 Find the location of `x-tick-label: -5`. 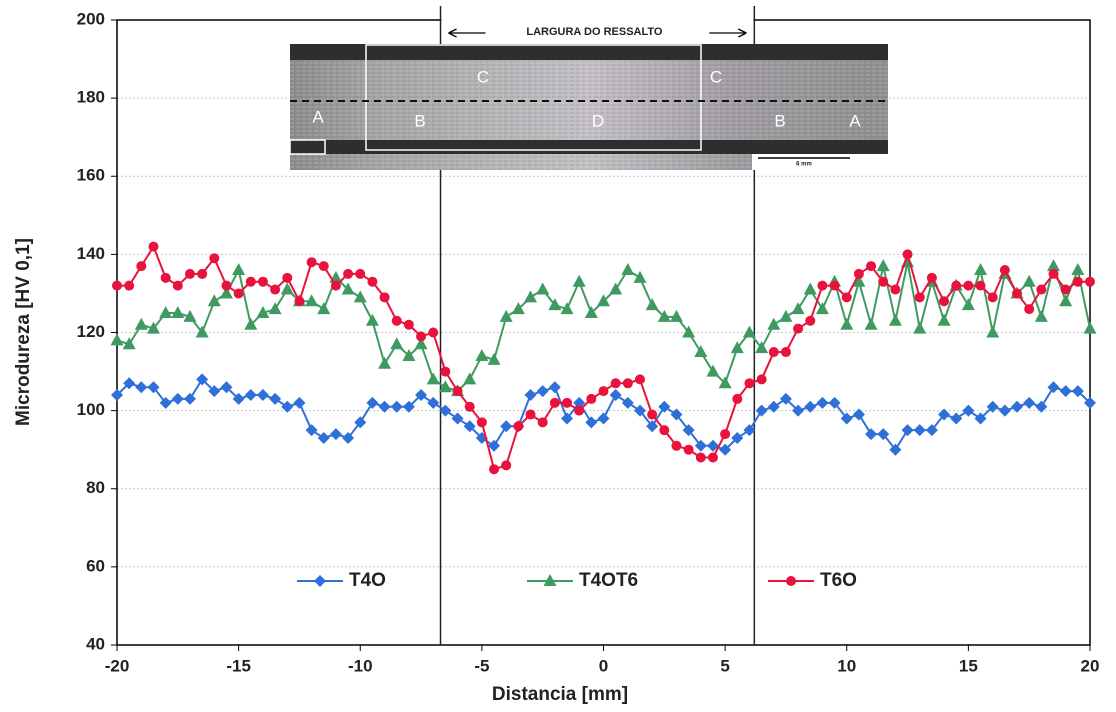

x-tick-label: -5 is located at coordinates (481, 665).